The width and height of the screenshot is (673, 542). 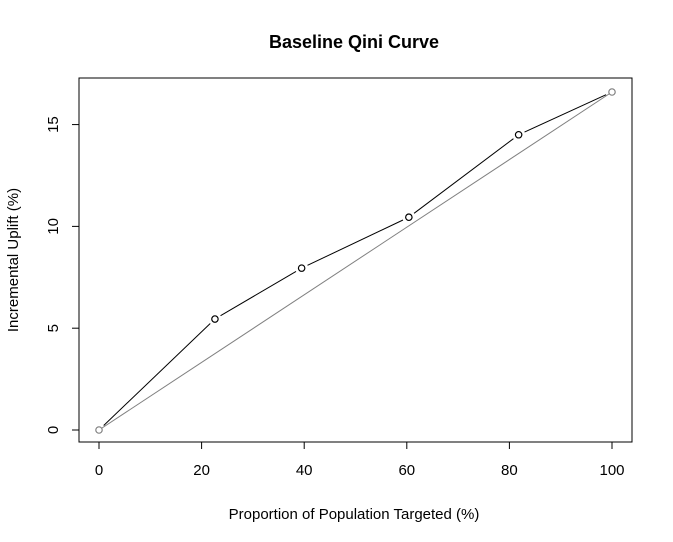 What do you see at coordinates (53, 430) in the screenshot?
I see `y-tick-label: 0` at bounding box center [53, 430].